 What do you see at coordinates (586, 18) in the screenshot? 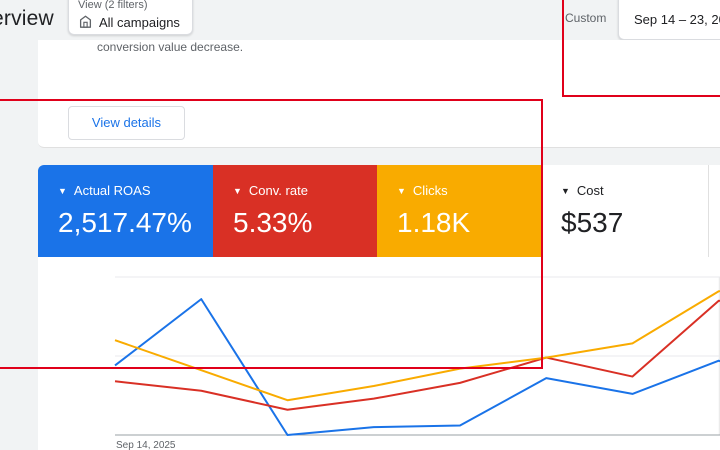
I see `date-range-type-label: Custom` at bounding box center [586, 18].